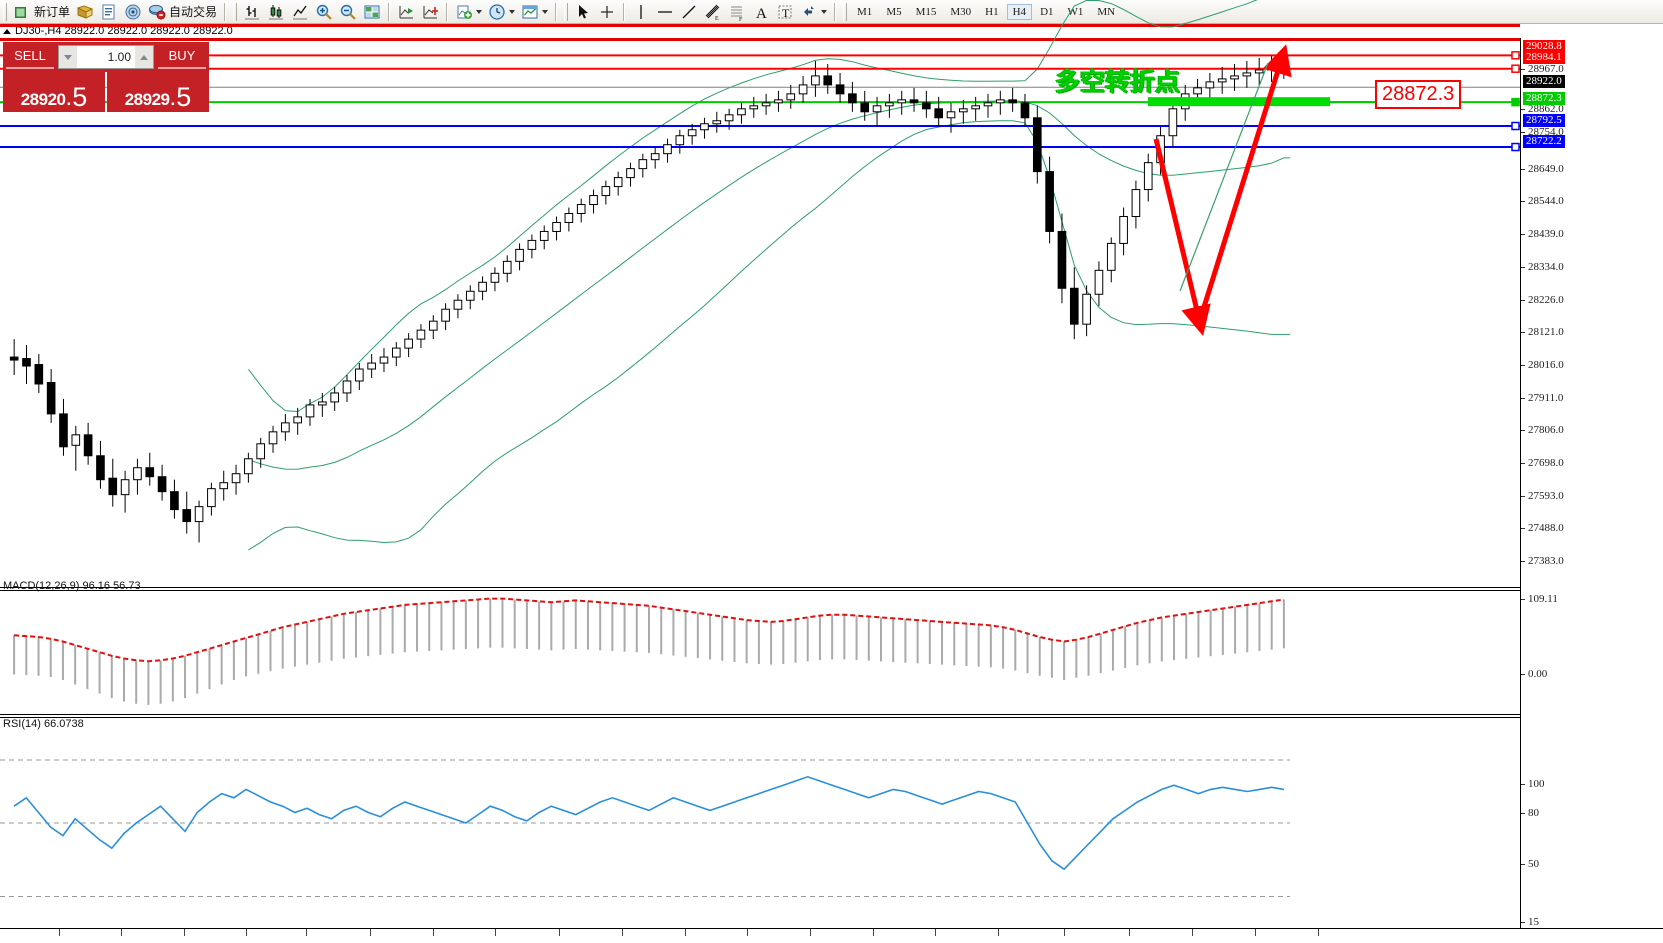 The image size is (1663, 943). What do you see at coordinates (106, 57) in the screenshot?
I see `volume-input: 1.00` at bounding box center [106, 57].